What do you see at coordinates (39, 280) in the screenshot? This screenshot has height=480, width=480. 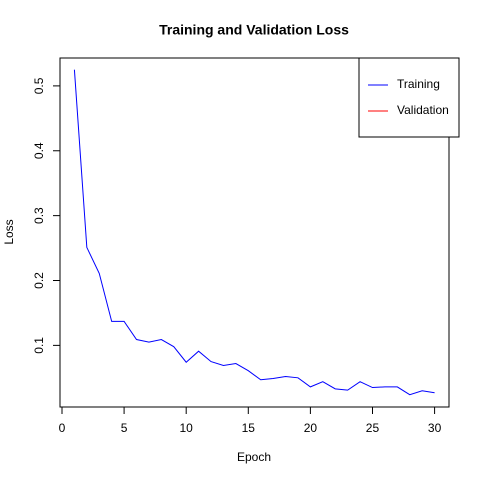 I see `y-tick-label: 0.2` at bounding box center [39, 280].